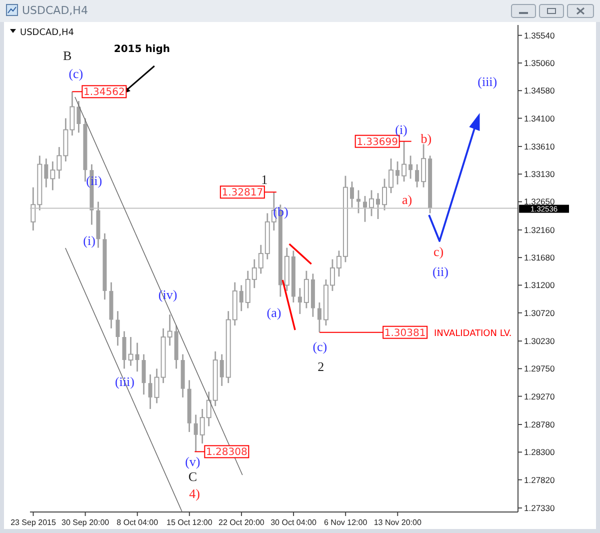 Image resolution: width=600 pixels, height=533 pixels. What do you see at coordinates (47, 33) in the screenshot?
I see `chart-subtitle: USDCAD,H4` at bounding box center [47, 33].